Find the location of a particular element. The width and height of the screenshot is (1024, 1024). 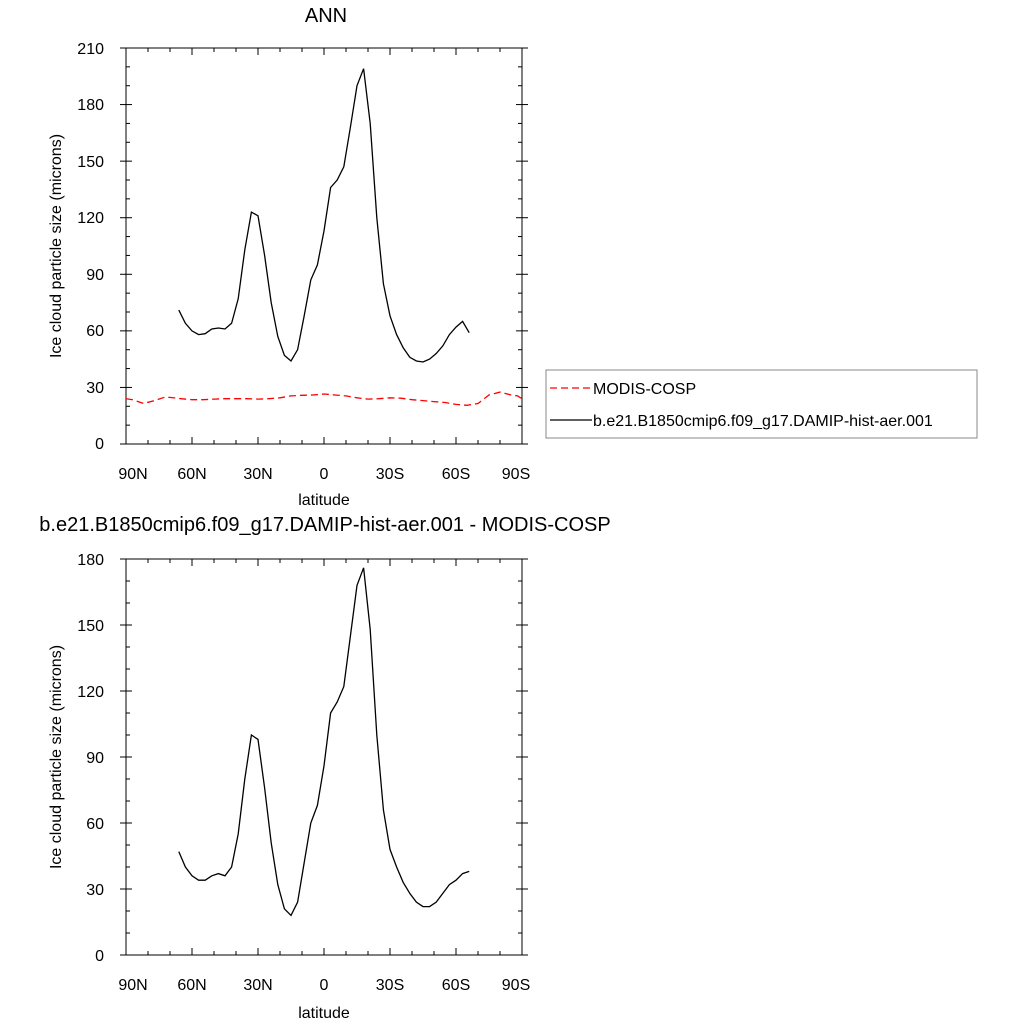

legend-box is located at coordinates (761, 404).